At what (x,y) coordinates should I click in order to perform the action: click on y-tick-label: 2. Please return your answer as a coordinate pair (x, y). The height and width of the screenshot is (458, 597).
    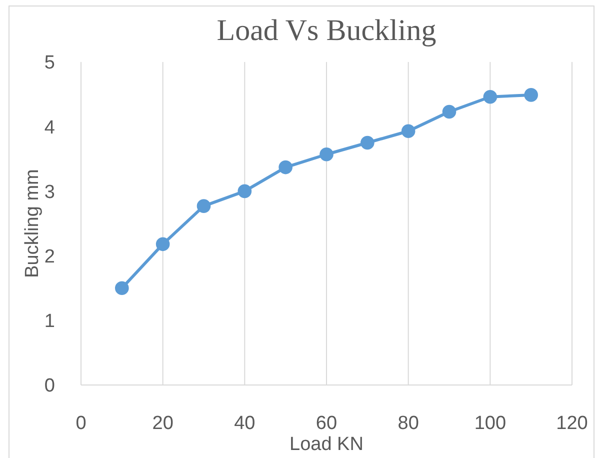
    Looking at the image, I should click on (49, 257).